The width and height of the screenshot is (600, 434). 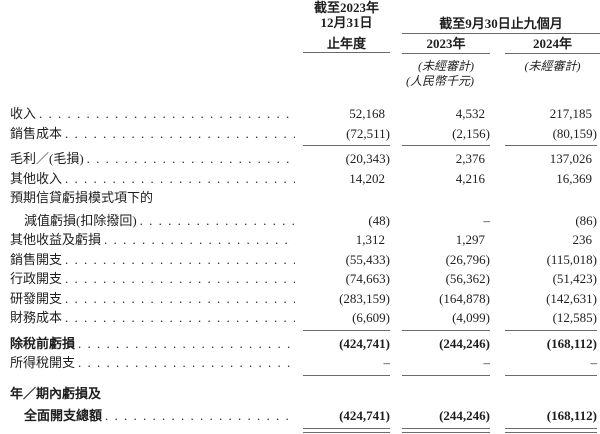 What do you see at coordinates (36, 317) in the screenshot?
I see `row-label: 財務成本` at bounding box center [36, 317].